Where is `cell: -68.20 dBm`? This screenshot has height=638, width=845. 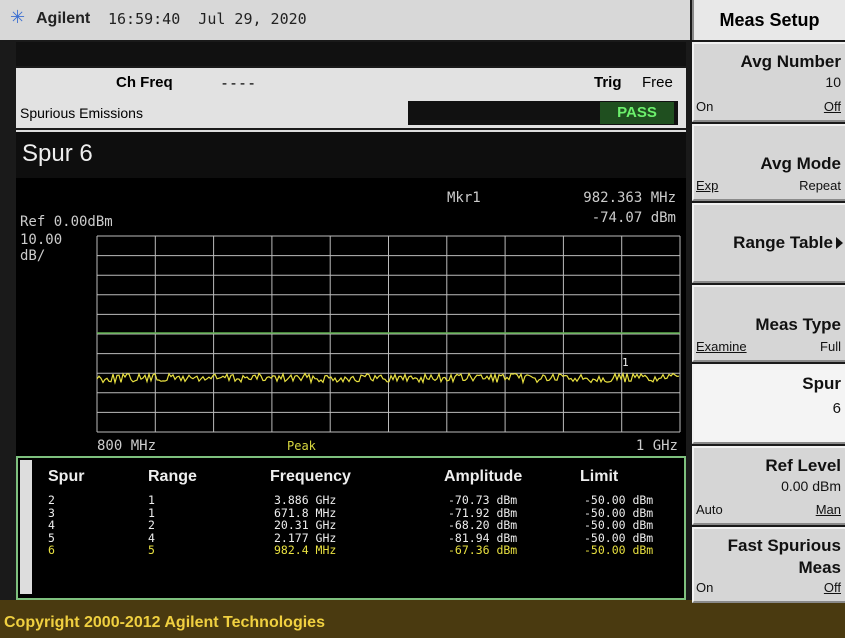 cell: -68.20 dBm is located at coordinates (483, 525).